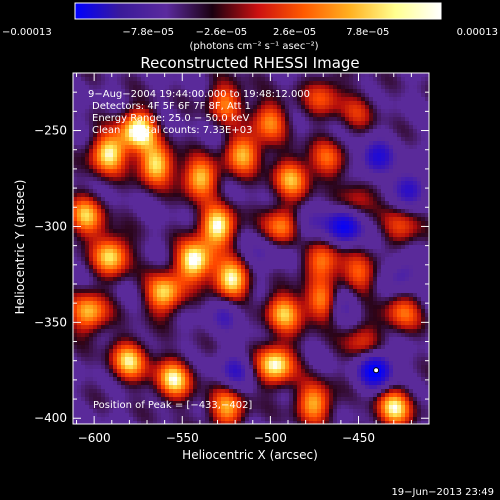 This screenshot has width=500, height=500. Describe the element at coordinates (294, 32) in the screenshot. I see `colorbar-tick-label: 2.6e−05` at that location.